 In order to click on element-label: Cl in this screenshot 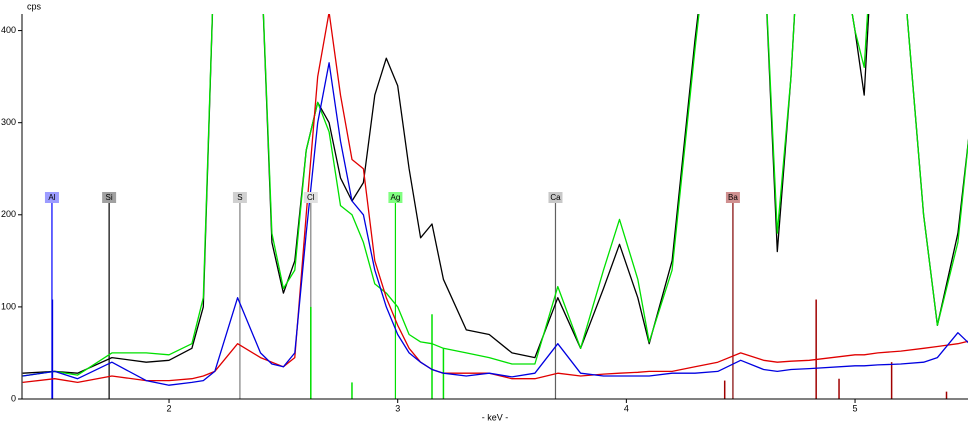, I will do `click(311, 197)`.